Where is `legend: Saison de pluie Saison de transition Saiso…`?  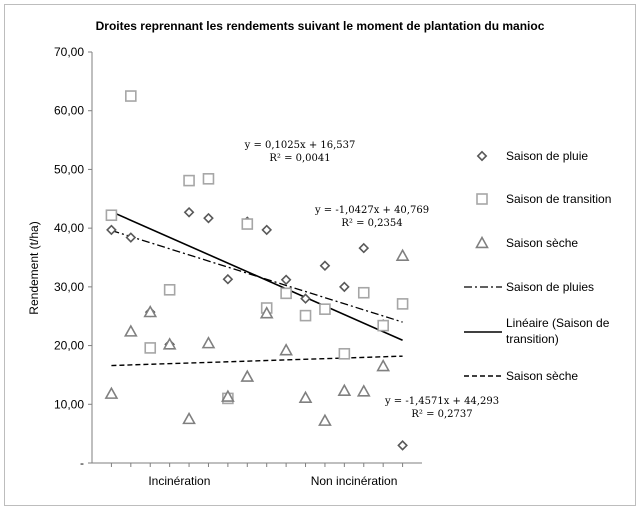 legend: Saison de pluie Saison de transition Saiso… is located at coordinates (537, 266).